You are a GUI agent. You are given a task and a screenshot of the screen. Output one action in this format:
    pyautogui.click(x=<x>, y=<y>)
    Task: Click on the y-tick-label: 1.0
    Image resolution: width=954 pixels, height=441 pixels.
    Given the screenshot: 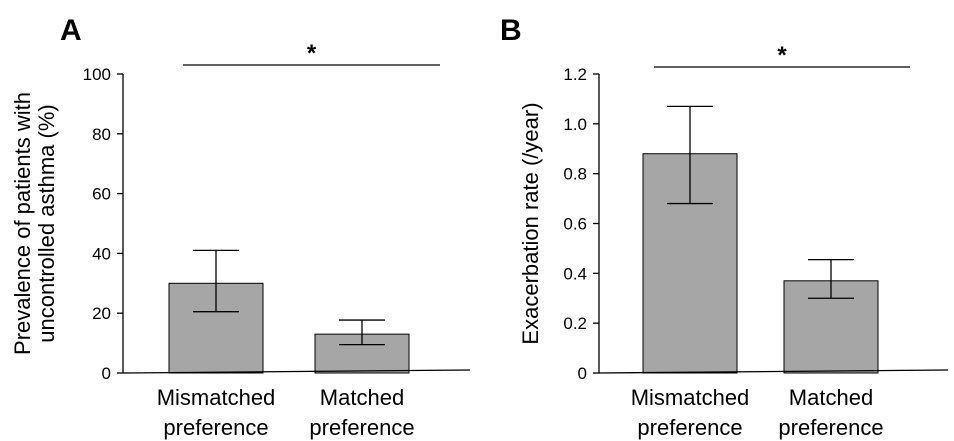 What is the action you would take?
    pyautogui.click(x=575, y=124)
    